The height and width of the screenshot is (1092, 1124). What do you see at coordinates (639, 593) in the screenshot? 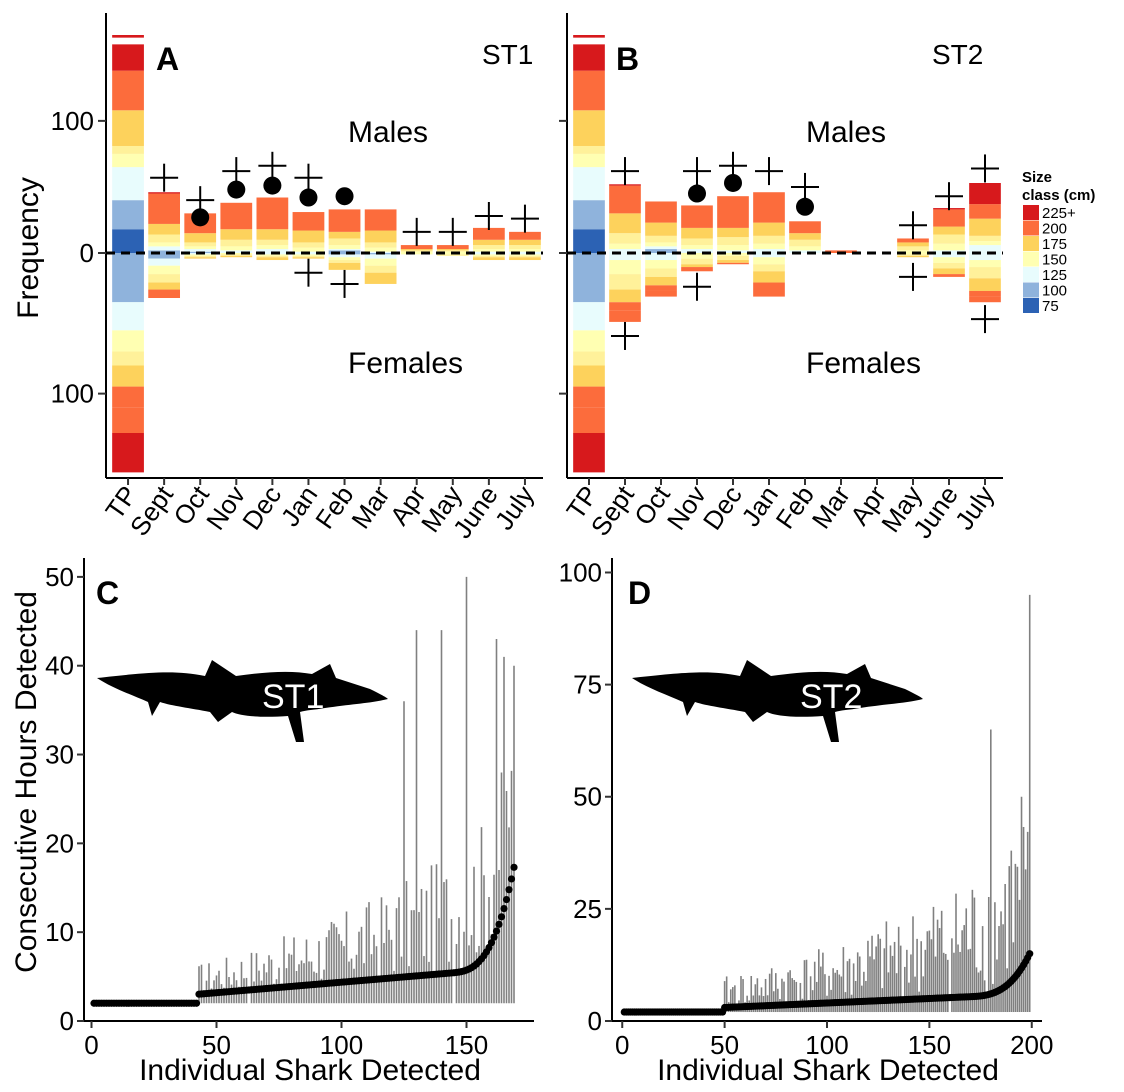
I see `panel-d-label: D` at bounding box center [639, 593].